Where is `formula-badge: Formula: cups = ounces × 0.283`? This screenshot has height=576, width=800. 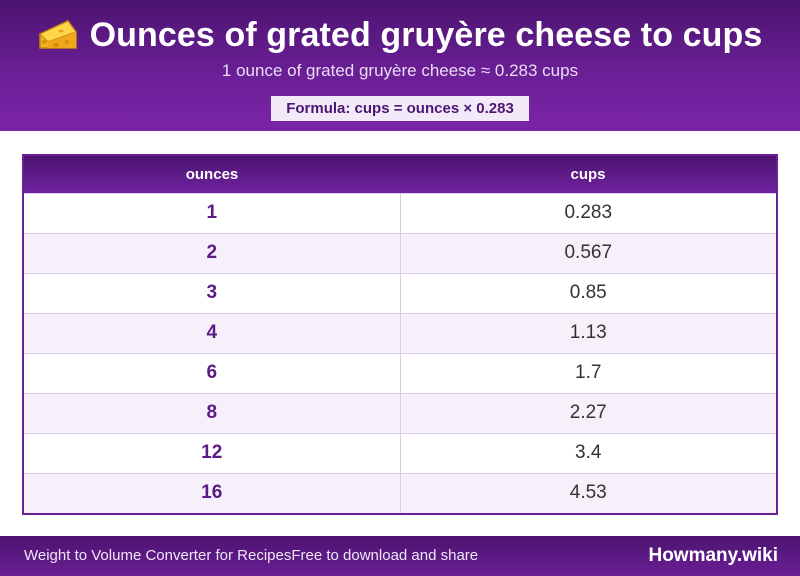 formula-badge: Formula: cups = ounces × 0.283 is located at coordinates (400, 108).